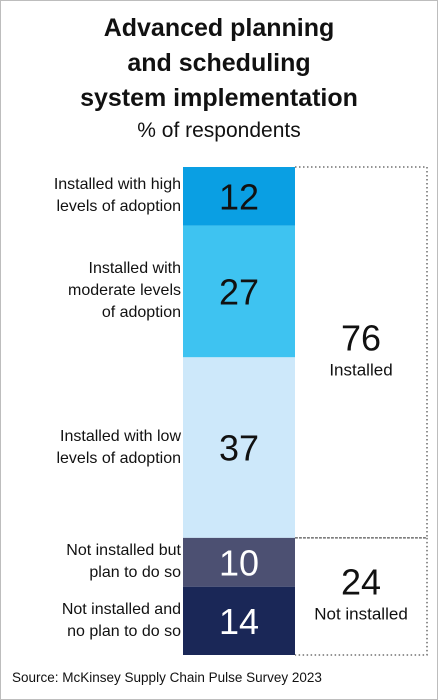  I want to click on category-label-line: no plan to do so, so click(124, 631).